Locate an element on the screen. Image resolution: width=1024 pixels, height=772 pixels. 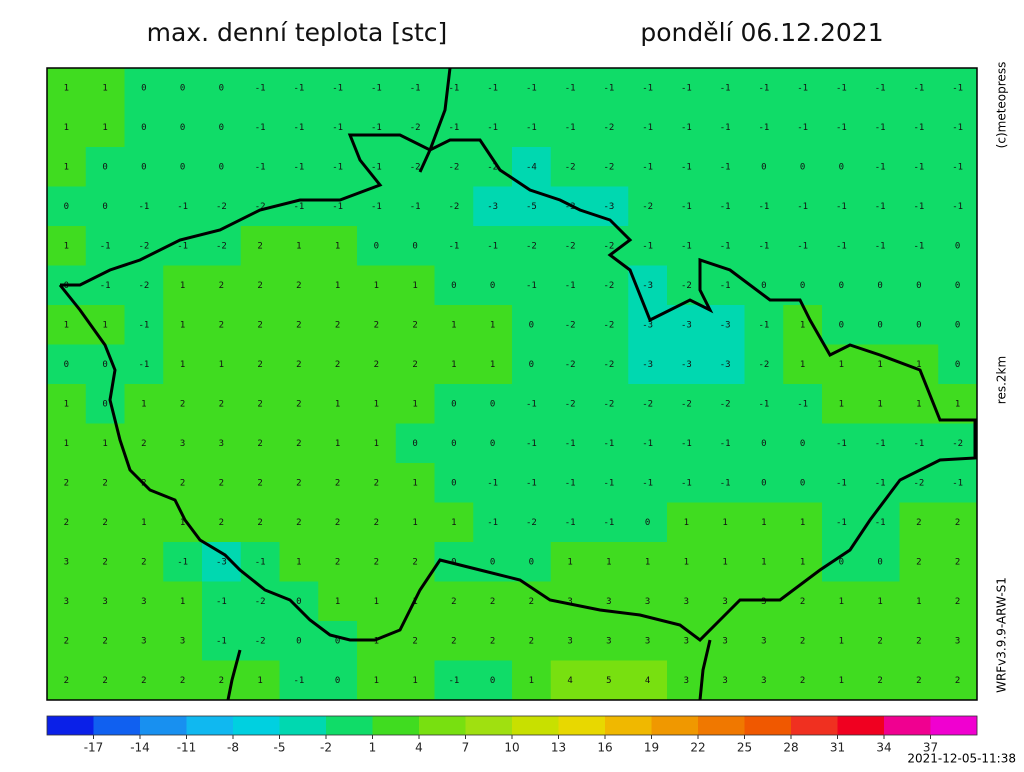
temp-label: -4 is located at coordinates (531, 167).